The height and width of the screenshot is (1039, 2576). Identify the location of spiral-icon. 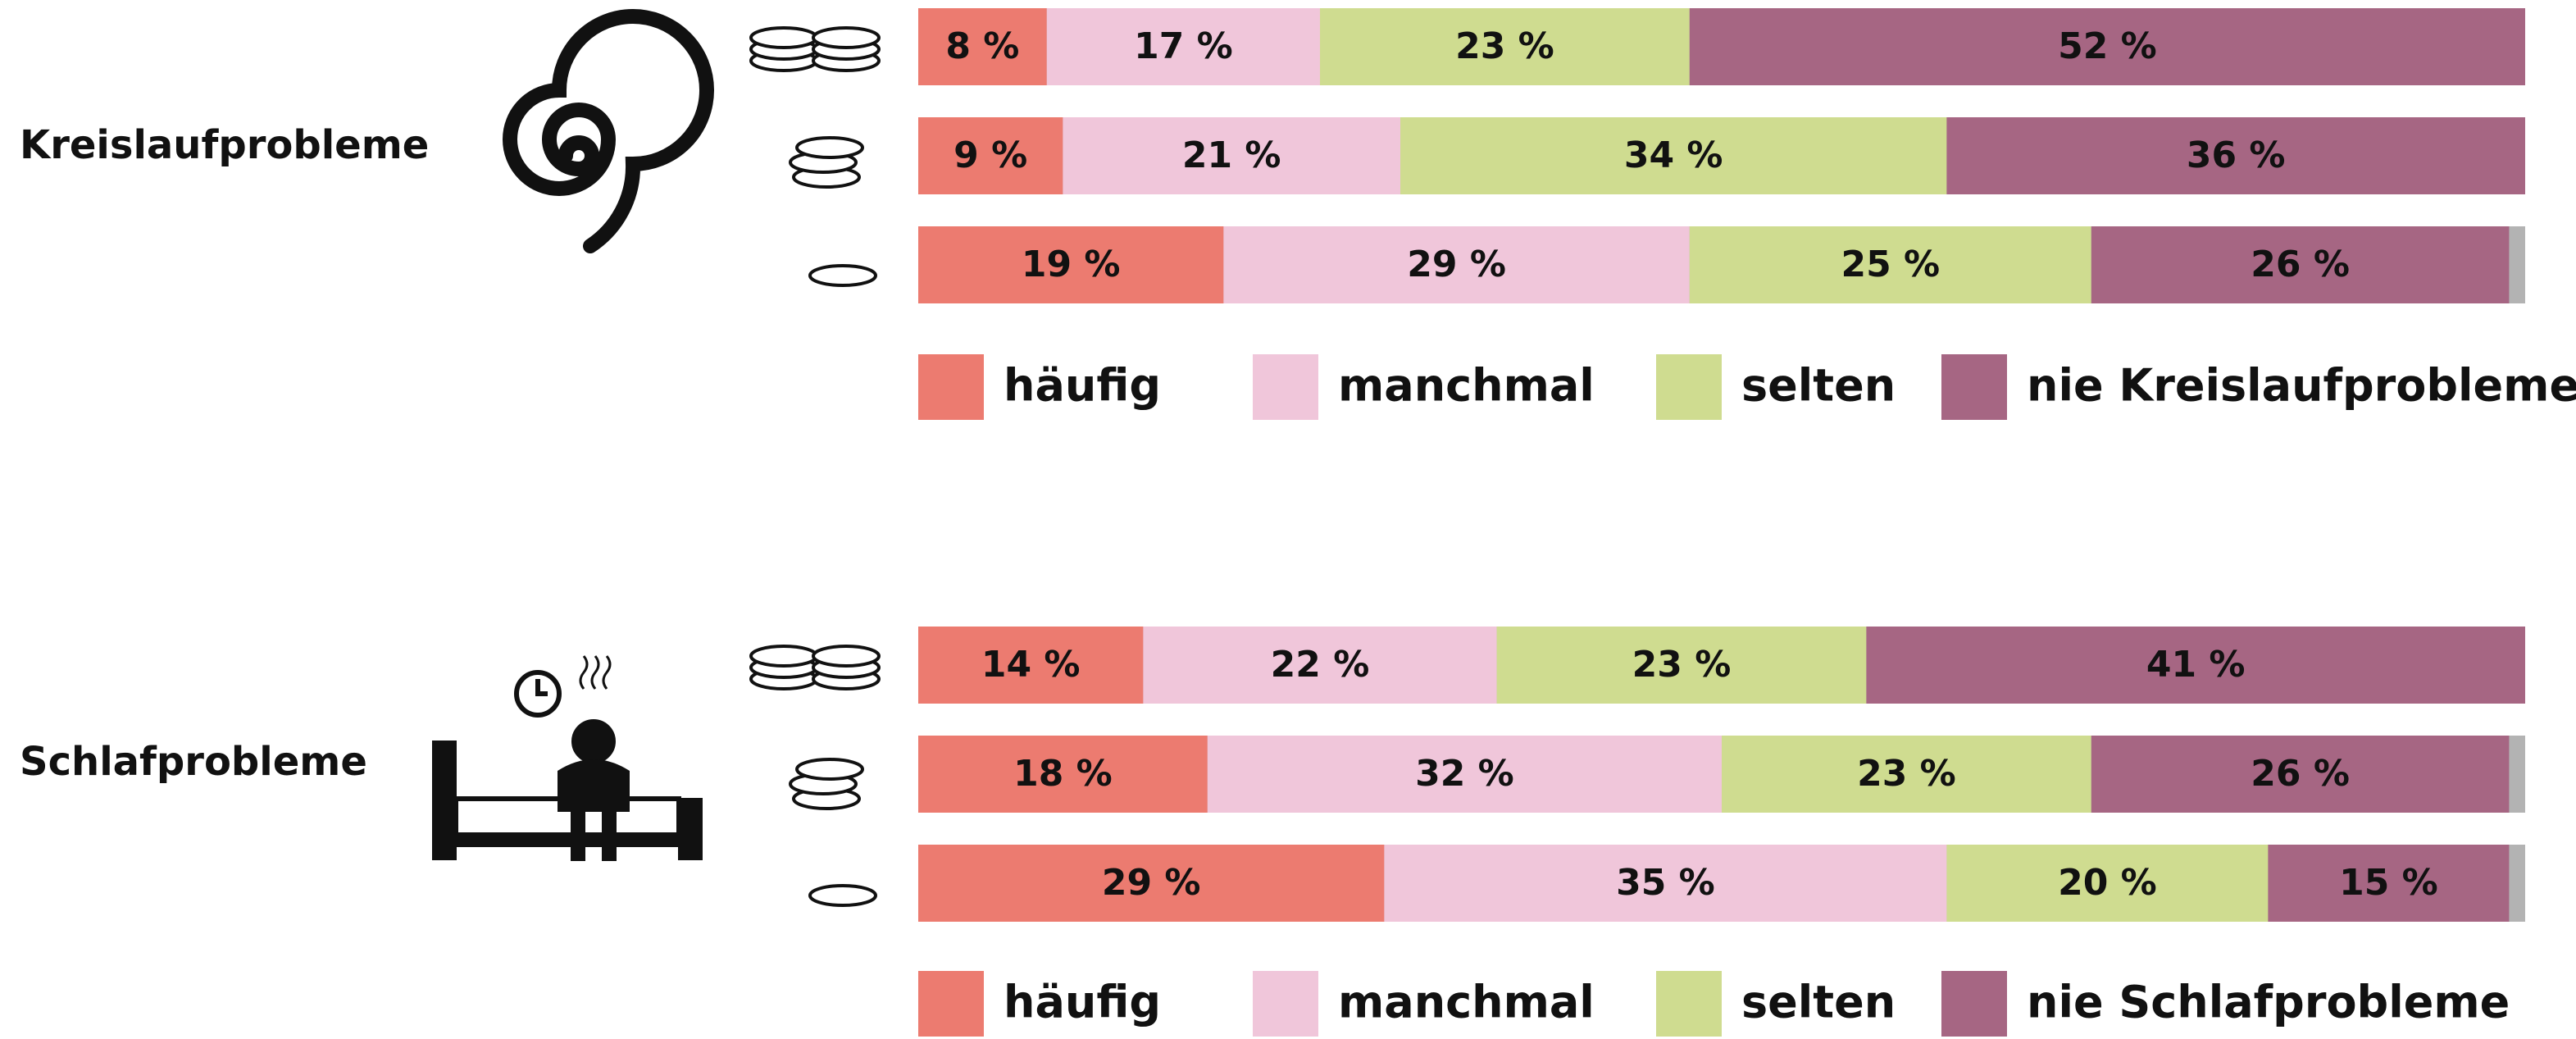
(608, 131).